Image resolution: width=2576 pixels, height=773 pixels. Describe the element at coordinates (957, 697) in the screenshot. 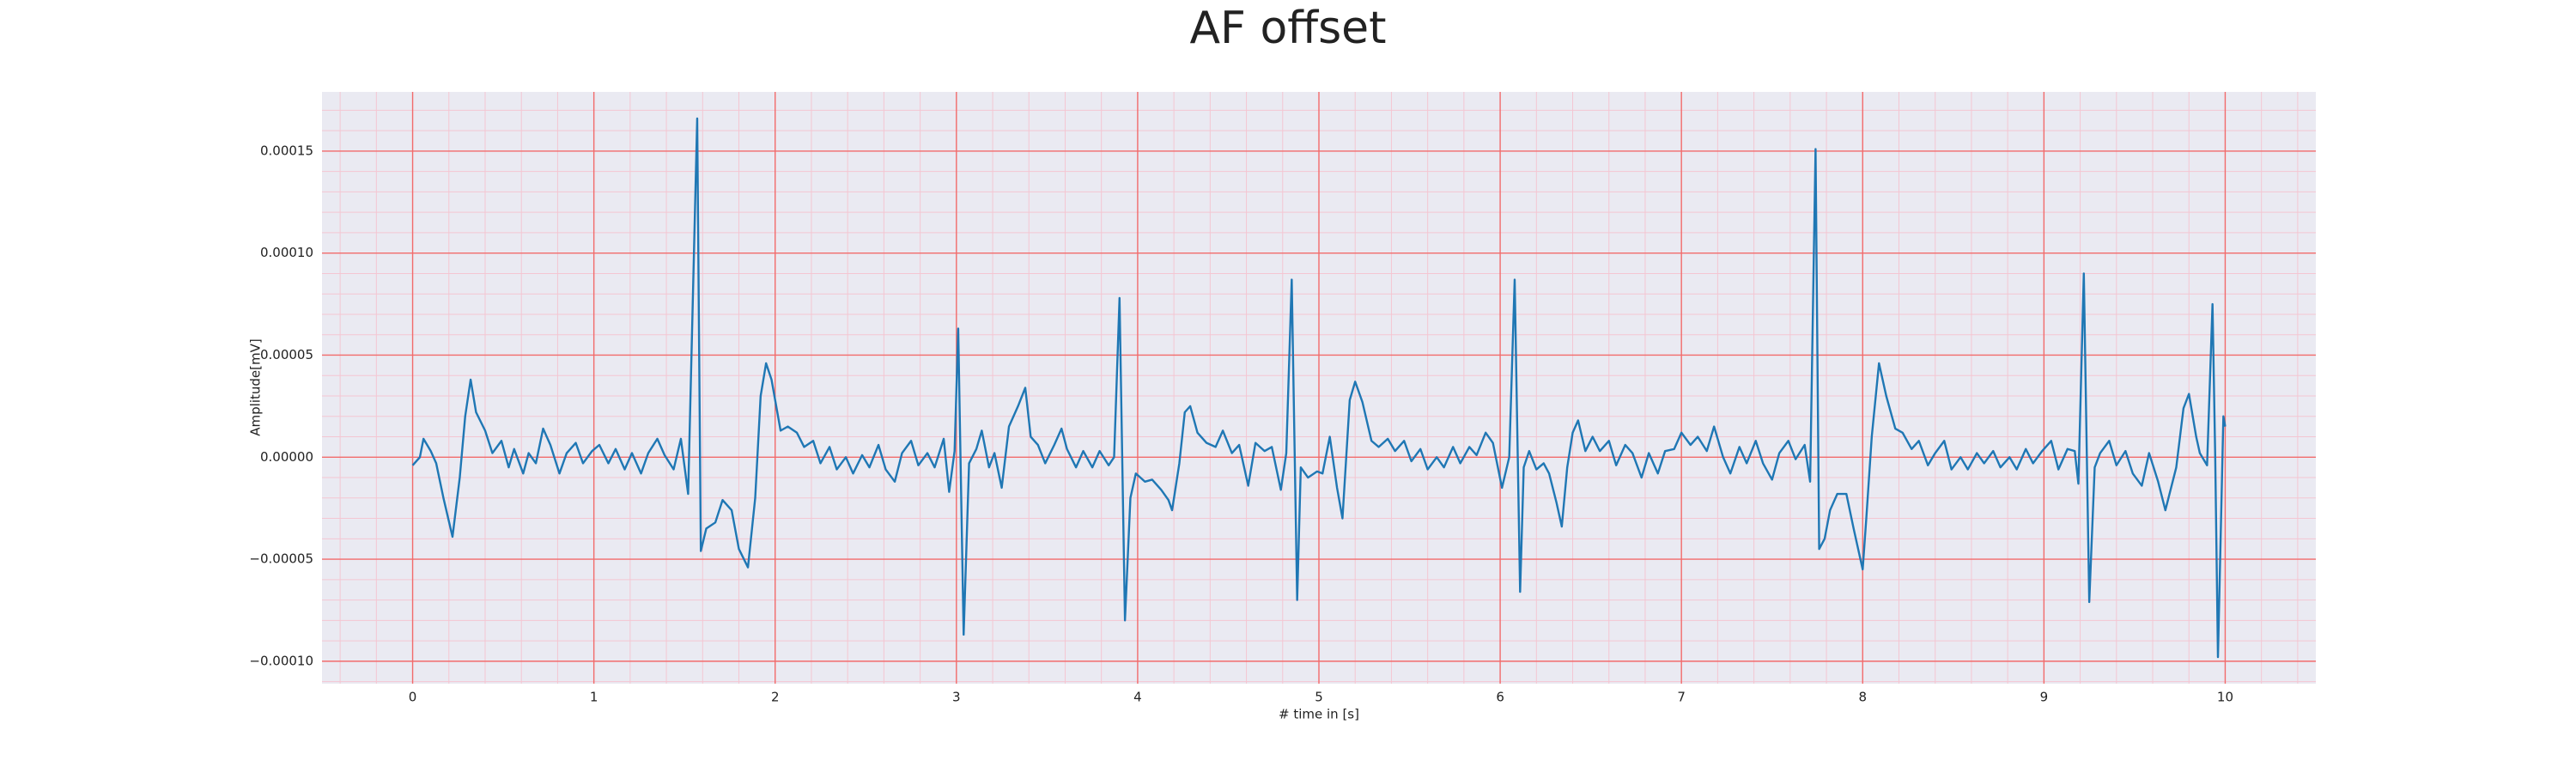

I see `x-tick-label: 3` at that location.